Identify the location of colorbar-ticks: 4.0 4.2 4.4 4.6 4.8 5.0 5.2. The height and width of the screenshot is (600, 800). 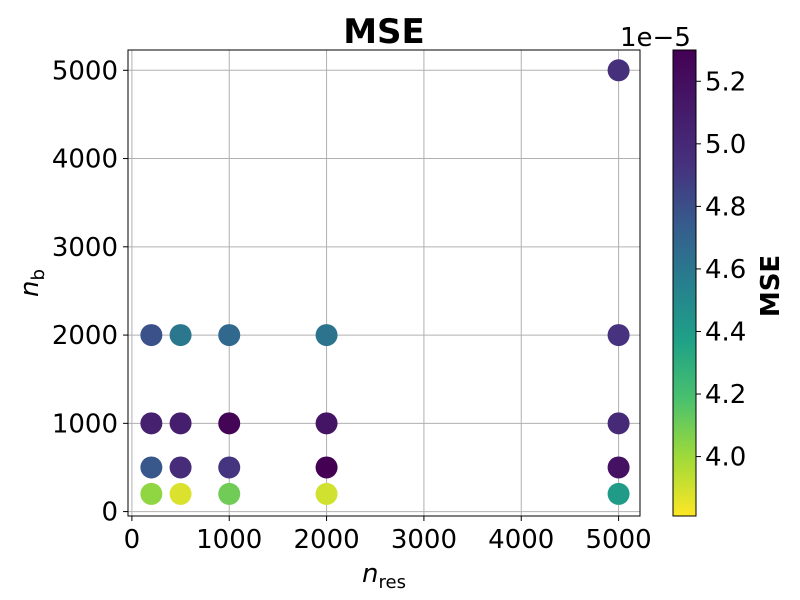
(721, 270).